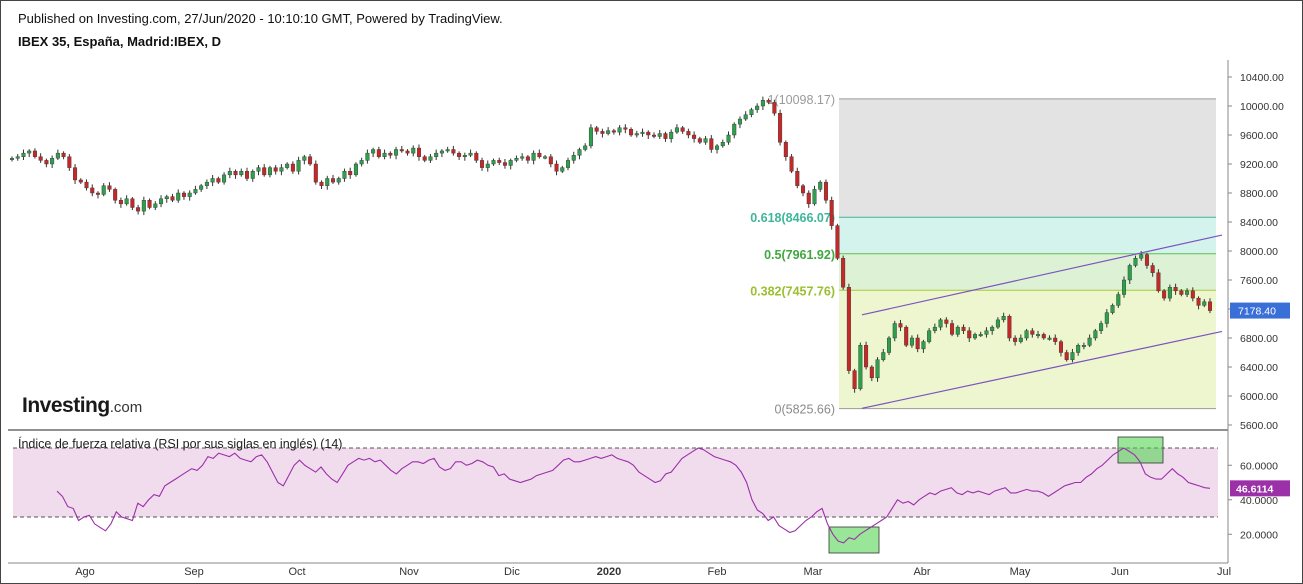 Image resolution: width=1303 pixels, height=584 pixels. I want to click on last-price-value: 7178.40, so click(1257, 312).